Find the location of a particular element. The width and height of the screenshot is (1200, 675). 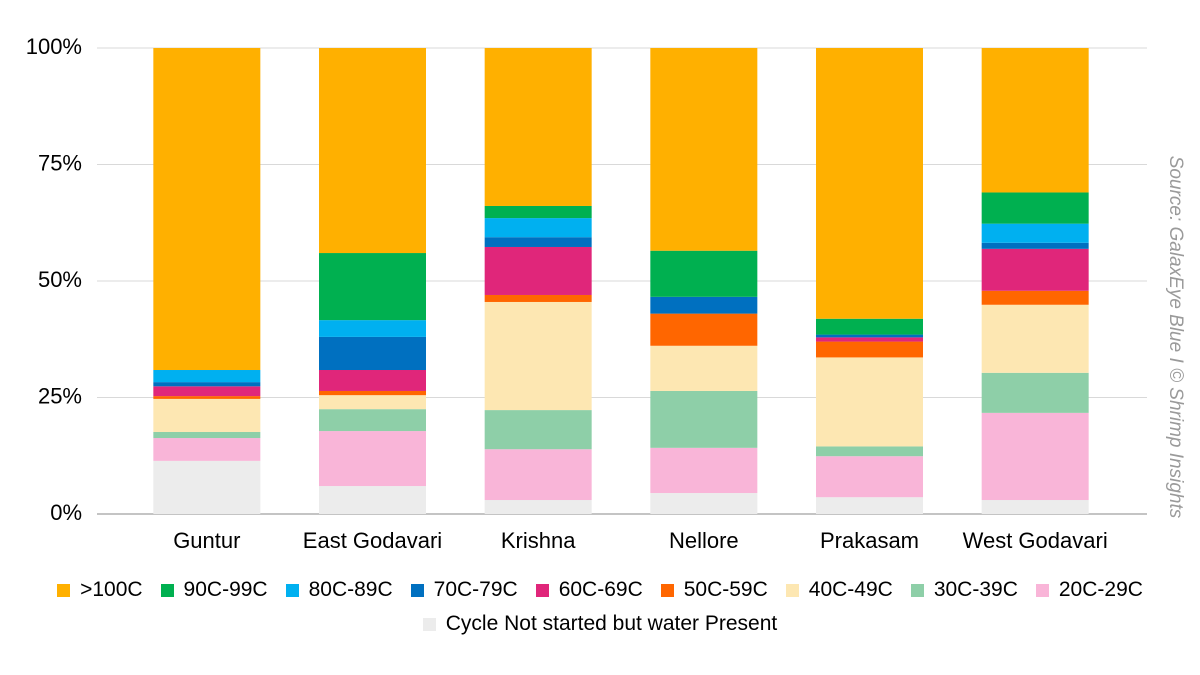

legend-item: 90C-99C is located at coordinates (214, 590).